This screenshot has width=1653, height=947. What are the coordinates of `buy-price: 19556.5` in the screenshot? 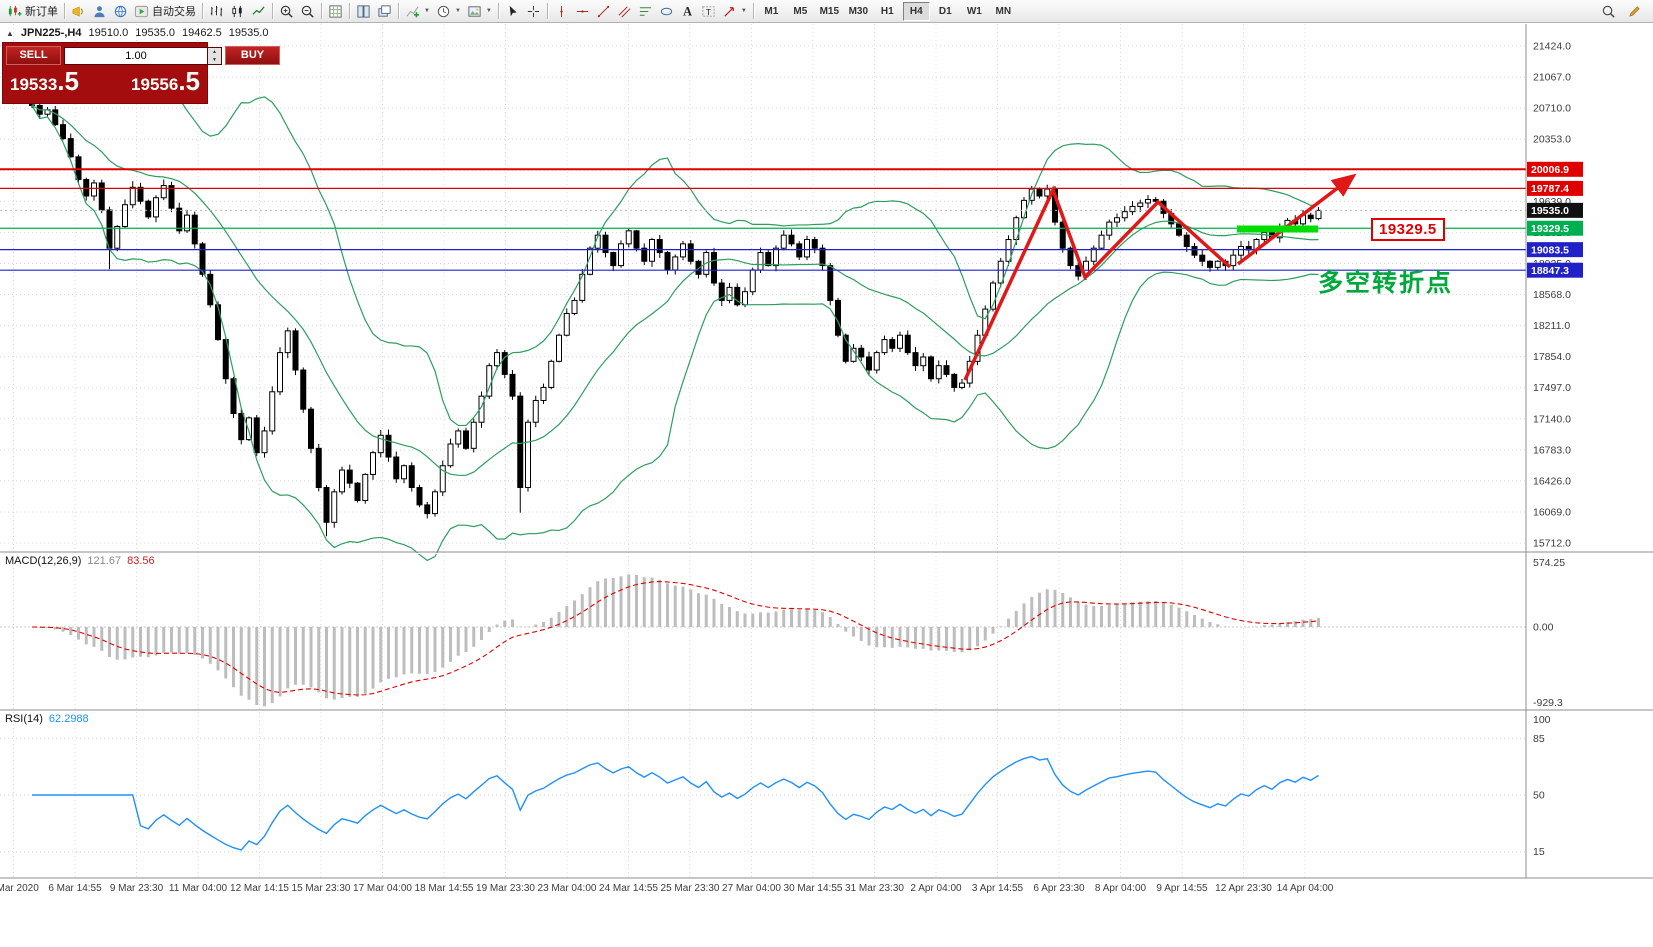 It's located at (165, 83).